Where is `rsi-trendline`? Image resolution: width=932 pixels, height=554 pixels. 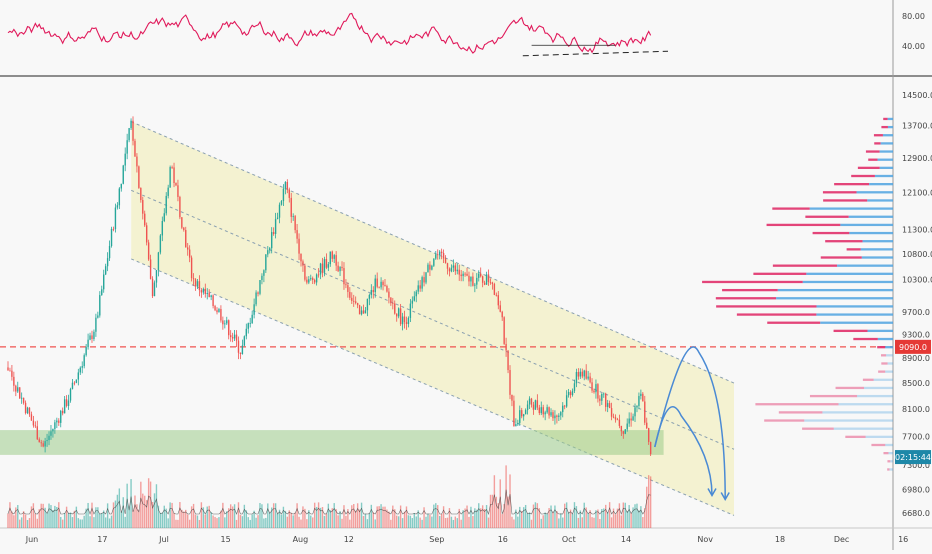
rsi-trendline is located at coordinates (595, 53).